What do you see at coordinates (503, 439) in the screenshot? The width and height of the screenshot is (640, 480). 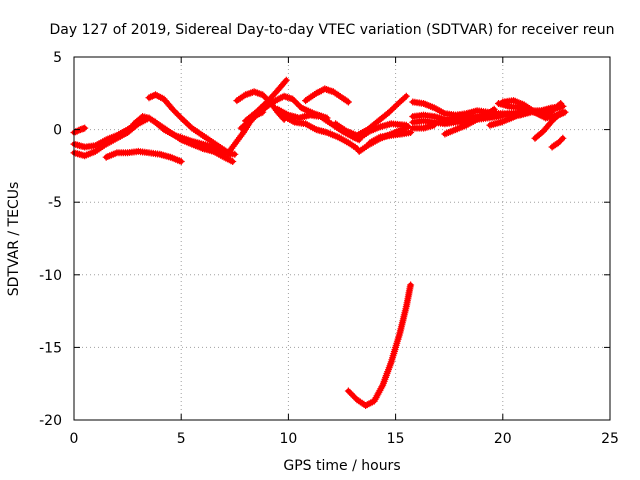 I see `x-tick-label: 20` at bounding box center [503, 439].